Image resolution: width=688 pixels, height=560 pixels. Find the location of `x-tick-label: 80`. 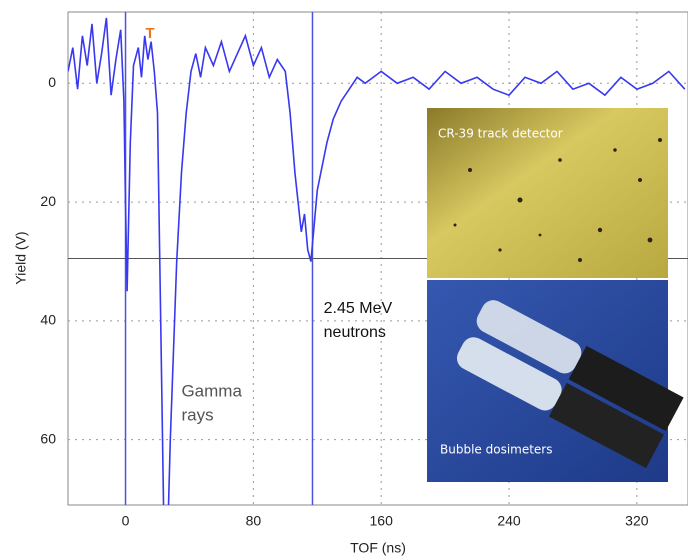

x-tick-label: 80 is located at coordinates (254, 521).